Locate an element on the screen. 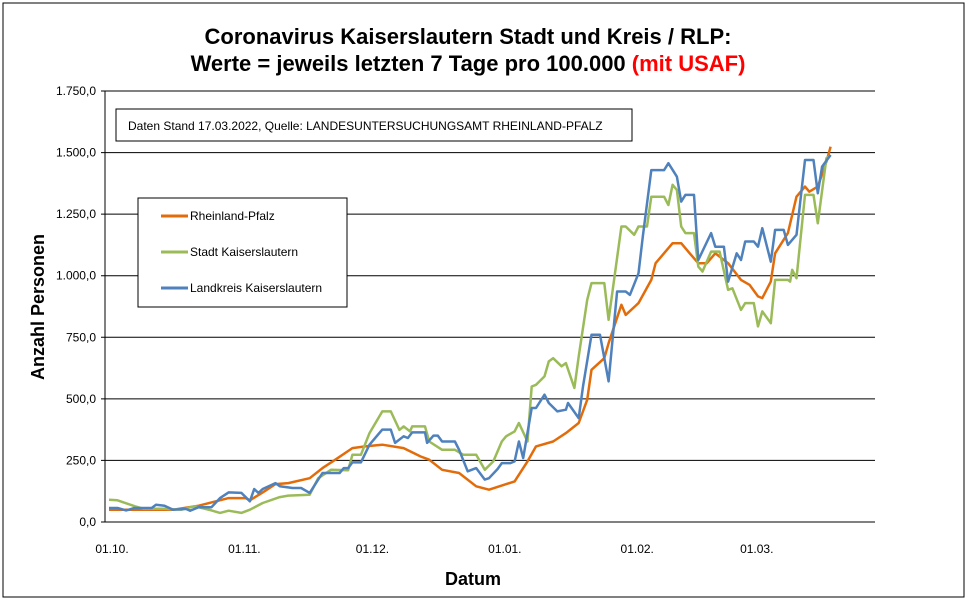 Image resolution: width=968 pixels, height=601 pixels. y-tick-label: 1.250,0 is located at coordinates (76, 214).